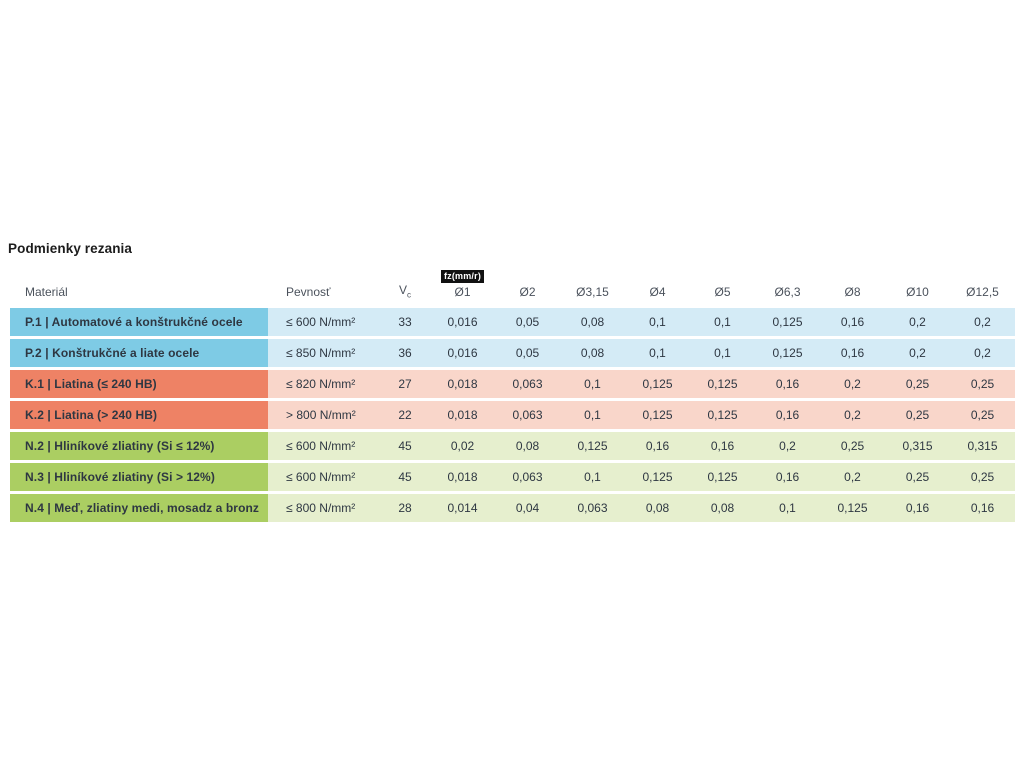  I want to click on fz-unit-badge: fz(mm/r), so click(462, 276).